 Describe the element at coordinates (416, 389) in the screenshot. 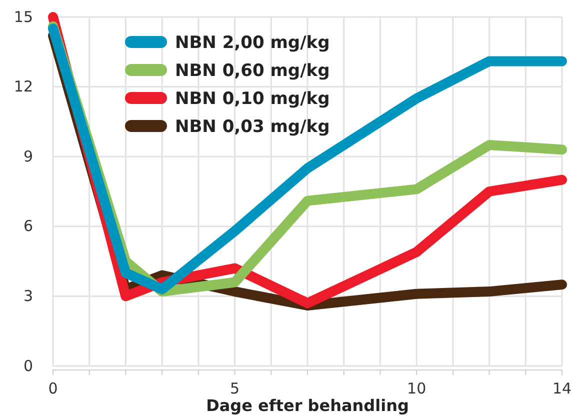

I see `x-tick-label: 10` at that location.